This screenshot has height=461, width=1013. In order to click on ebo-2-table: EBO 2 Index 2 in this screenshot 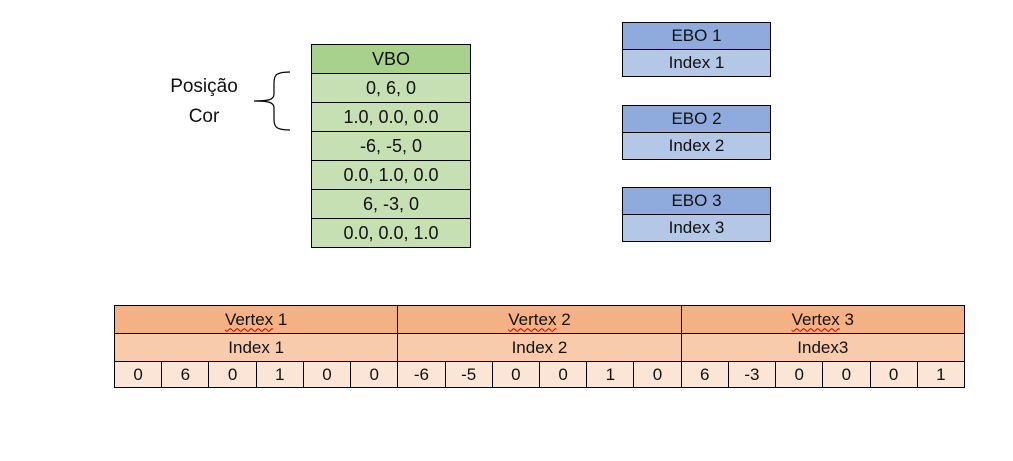, I will do `click(696, 132)`.